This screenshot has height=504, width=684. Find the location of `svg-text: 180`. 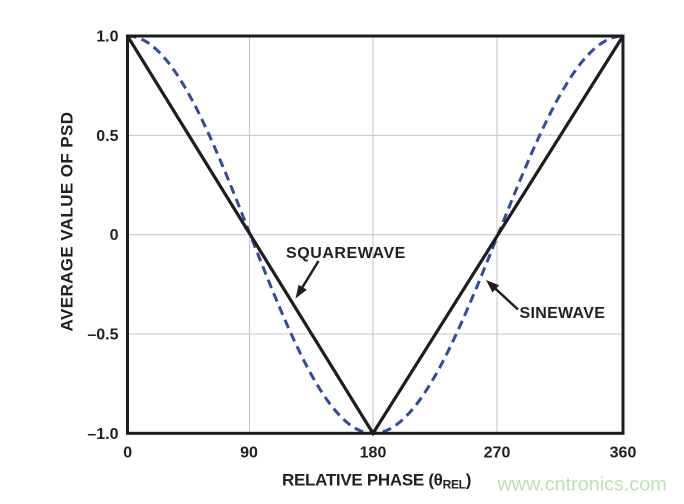

svg-text: 180 is located at coordinates (373, 453).